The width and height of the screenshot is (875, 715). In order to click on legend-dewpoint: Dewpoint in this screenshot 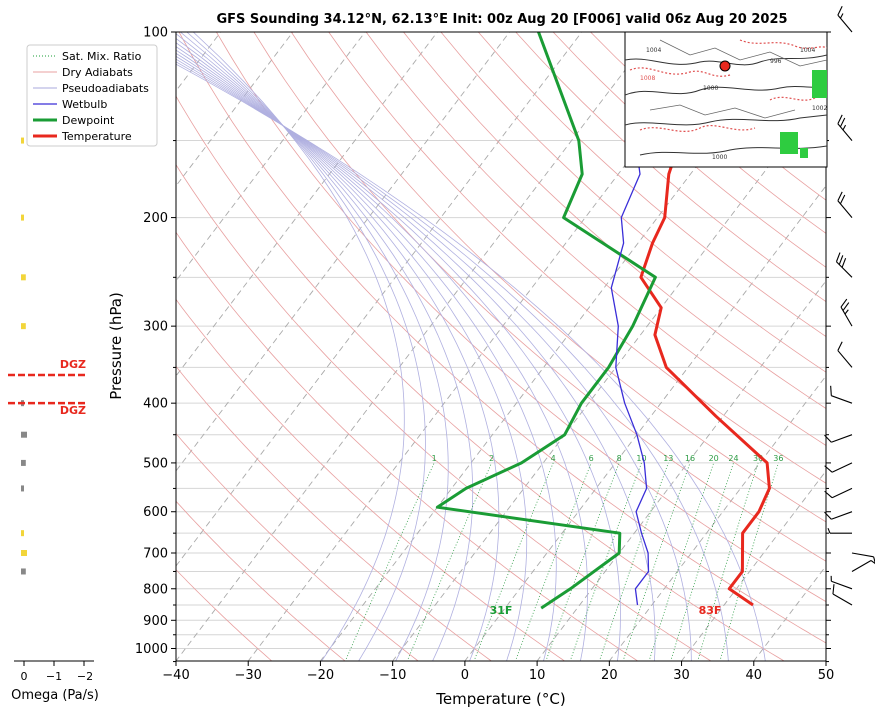, I will do `click(88, 120)`.